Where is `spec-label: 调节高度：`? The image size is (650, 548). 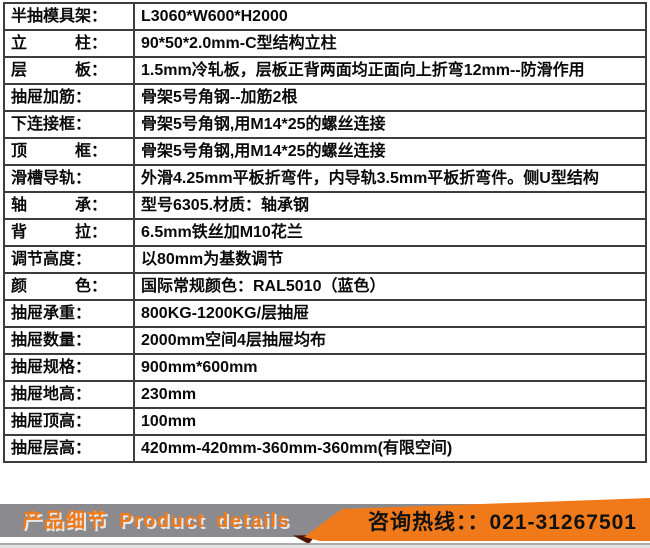 spec-label: 调节高度： is located at coordinates (69, 259).